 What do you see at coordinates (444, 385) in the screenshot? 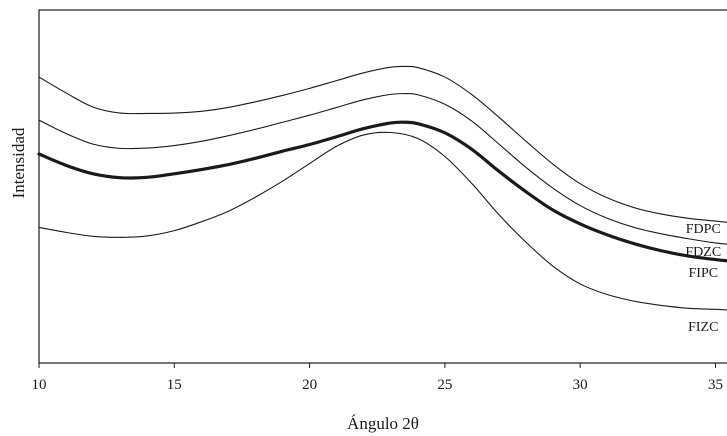
I see `x-tick-label: 25` at bounding box center [444, 385].